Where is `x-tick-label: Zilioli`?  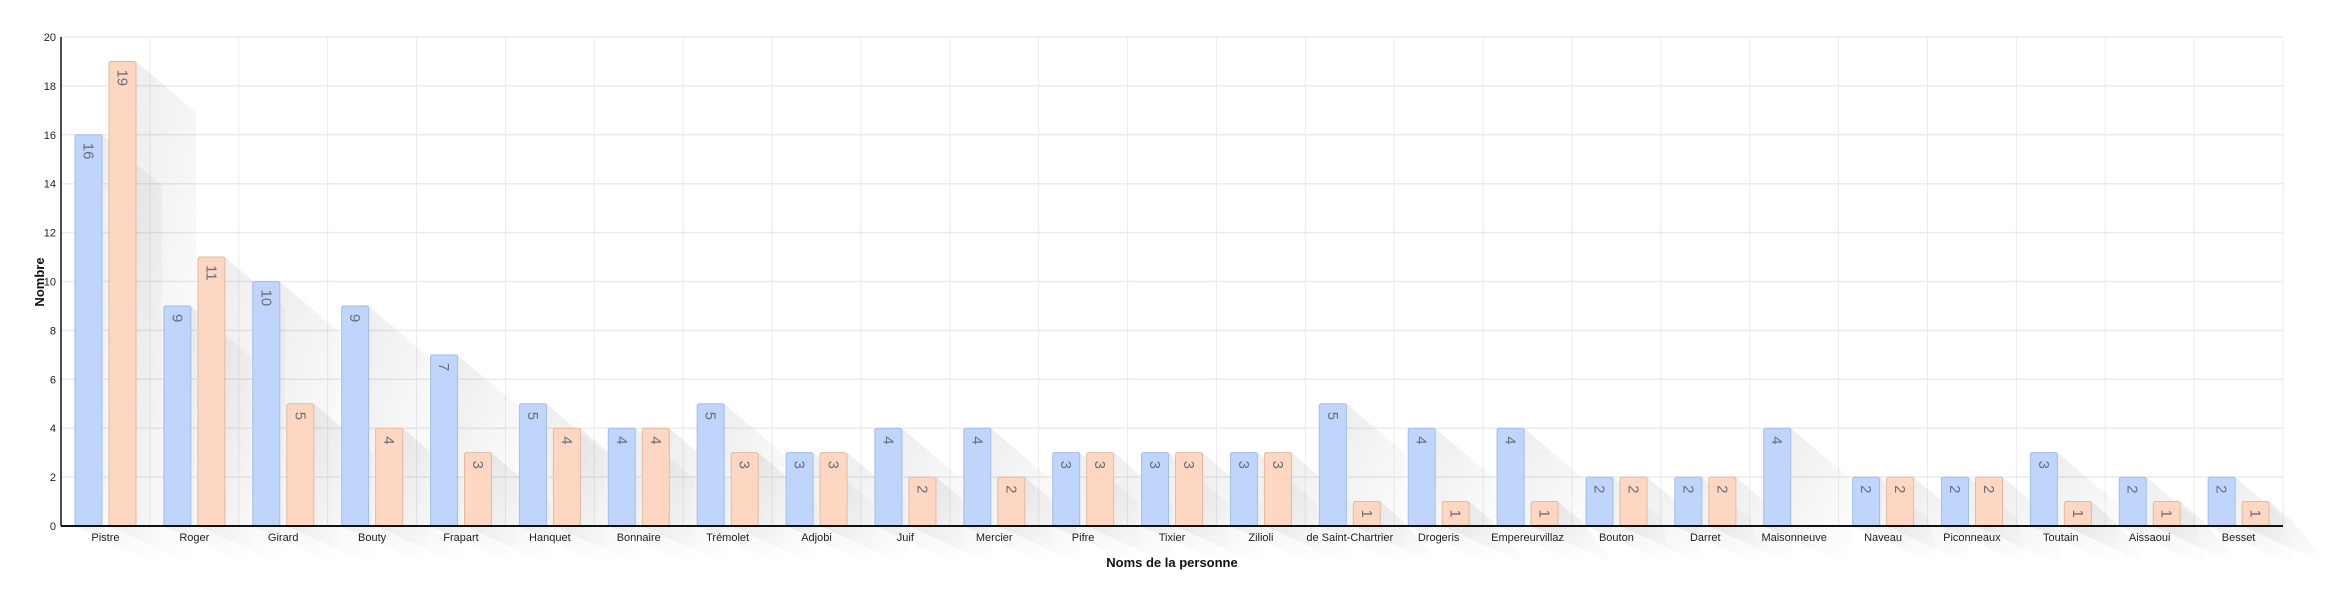
x-tick-label: Zilioli is located at coordinates (1260, 538).